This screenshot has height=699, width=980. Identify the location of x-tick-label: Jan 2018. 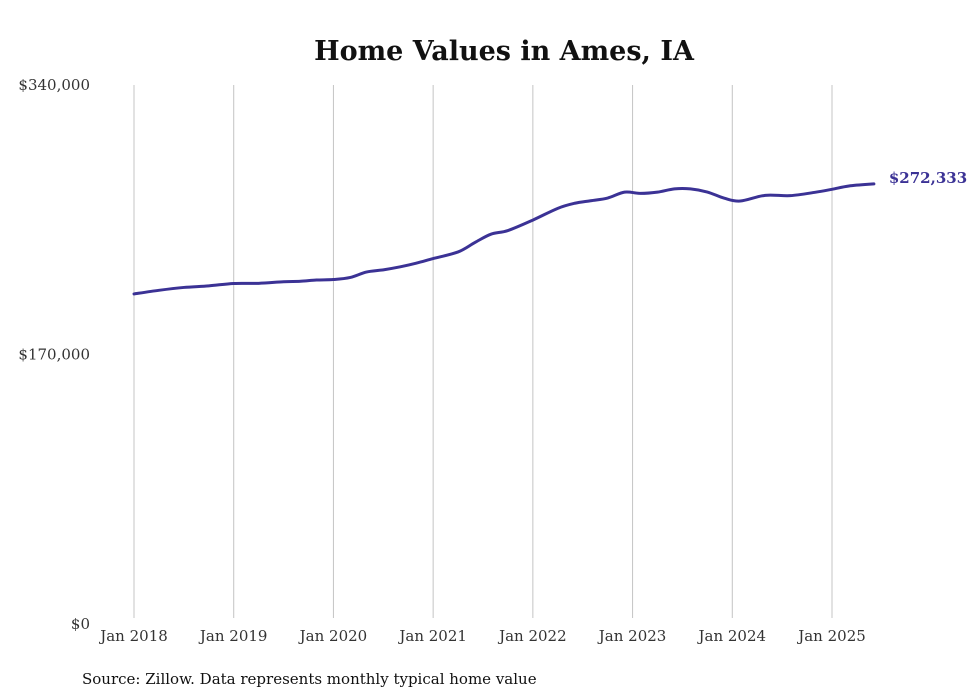
(133, 636).